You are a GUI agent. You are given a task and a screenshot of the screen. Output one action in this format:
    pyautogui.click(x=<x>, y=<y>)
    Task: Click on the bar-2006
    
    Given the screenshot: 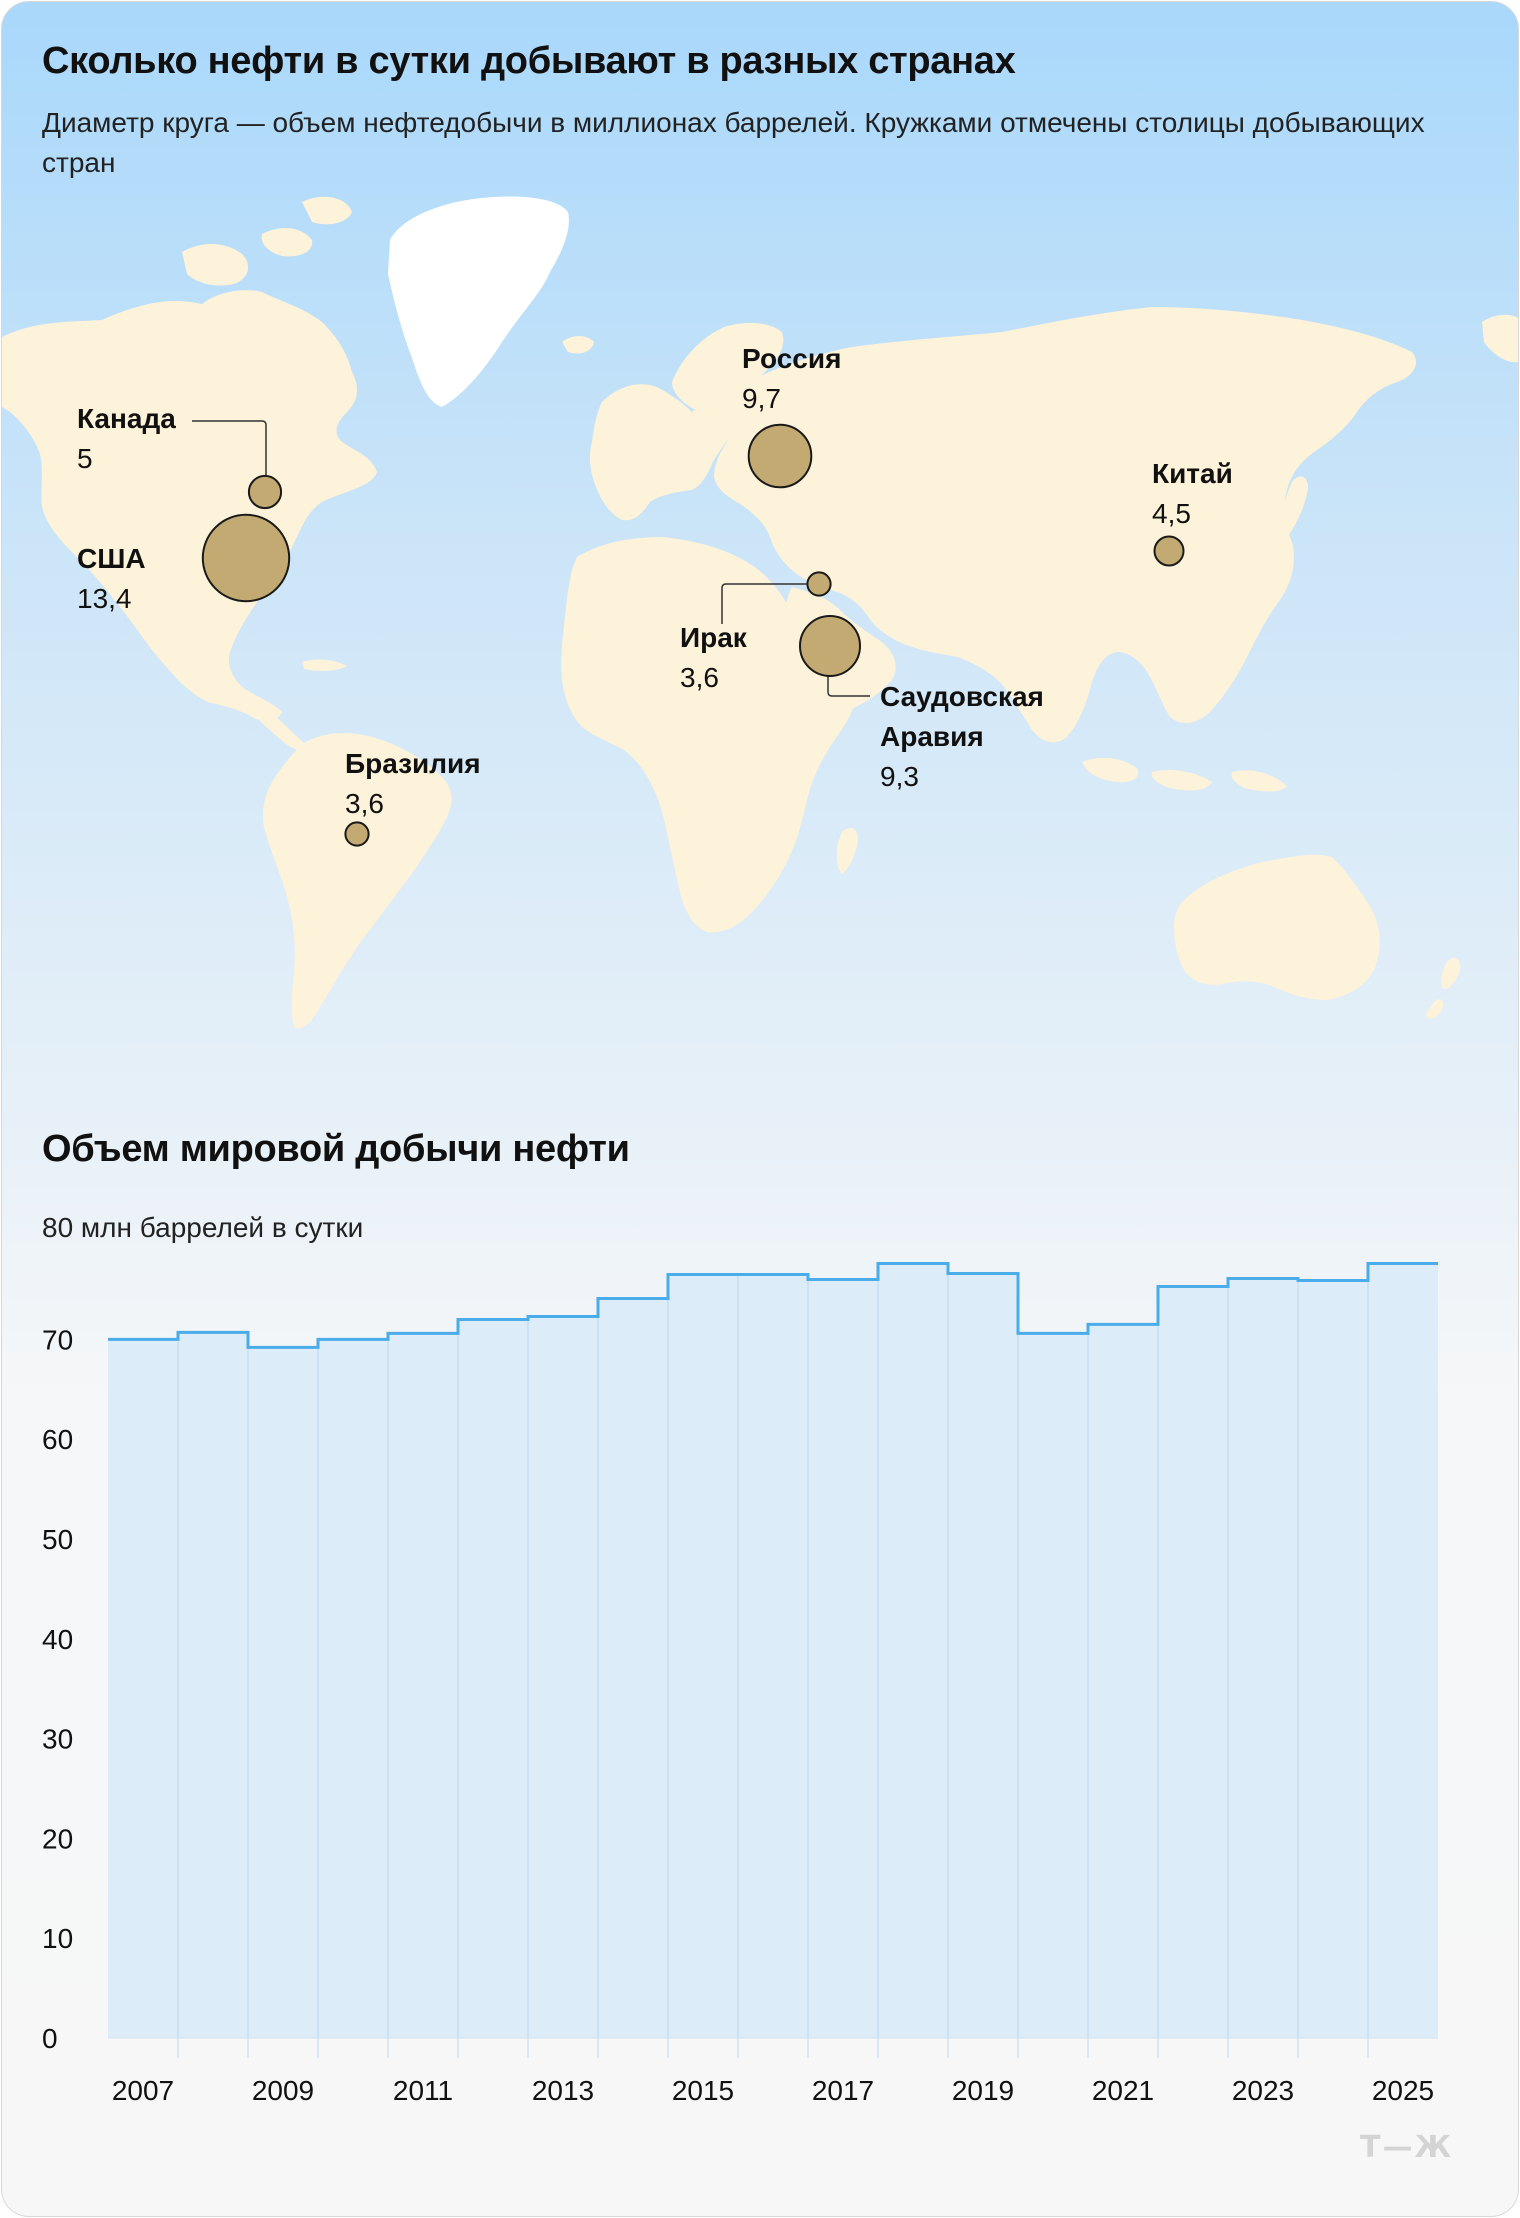 What is the action you would take?
    pyautogui.click(x=143, y=1688)
    